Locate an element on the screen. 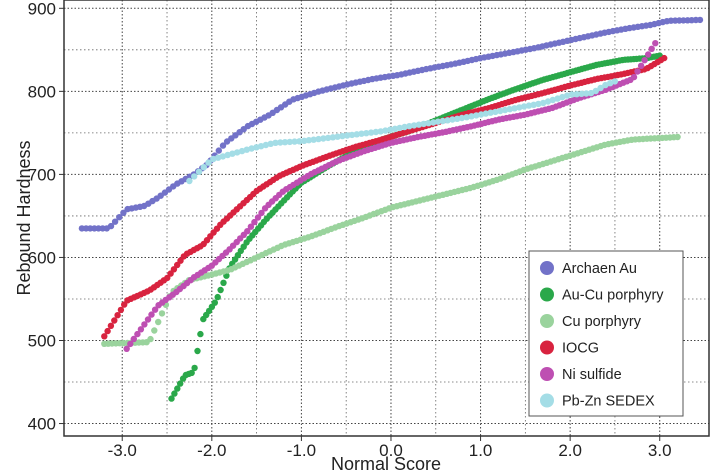  y-tick-label: 500 is located at coordinates (42, 340).